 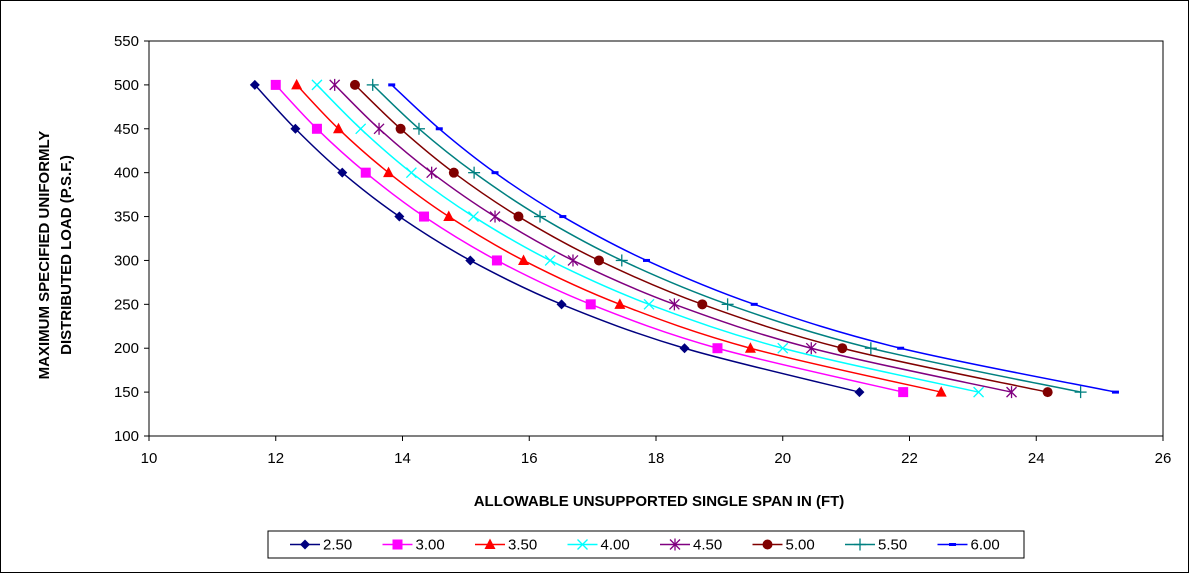 What do you see at coordinates (968, 545) in the screenshot?
I see `legend-item-6-00: 6.00` at bounding box center [968, 545].